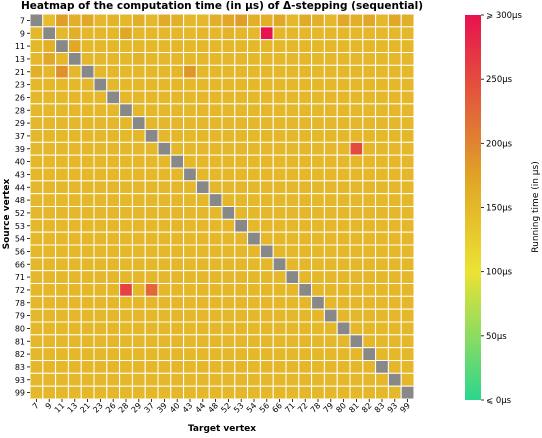  Describe the element at coordinates (504, 16) in the screenshot. I see `colorbar-tick-label: ⩾ 300μs` at that location.